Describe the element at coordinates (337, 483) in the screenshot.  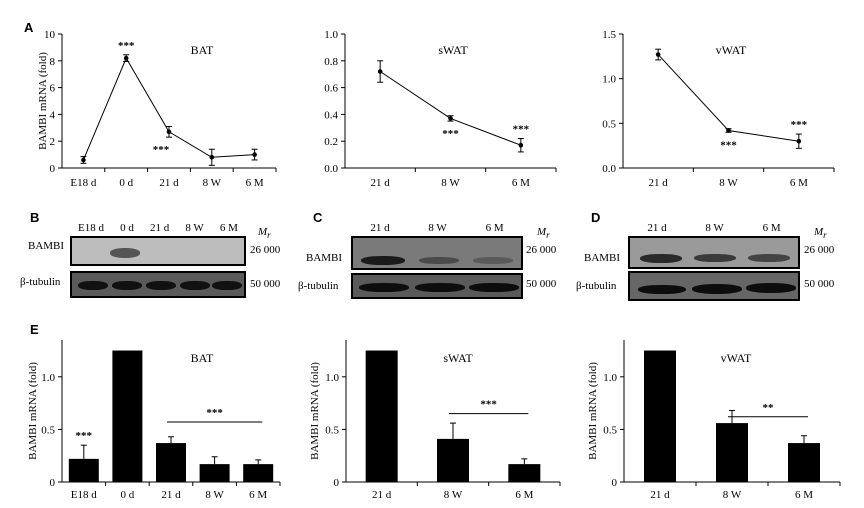
I see `bar-swat-y-tick-label: 0` at that location.